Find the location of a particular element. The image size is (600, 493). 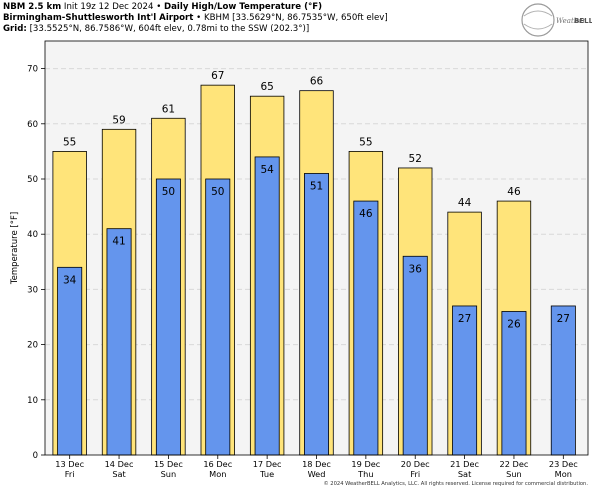

y-tick-label: 20 is located at coordinates (32, 346).